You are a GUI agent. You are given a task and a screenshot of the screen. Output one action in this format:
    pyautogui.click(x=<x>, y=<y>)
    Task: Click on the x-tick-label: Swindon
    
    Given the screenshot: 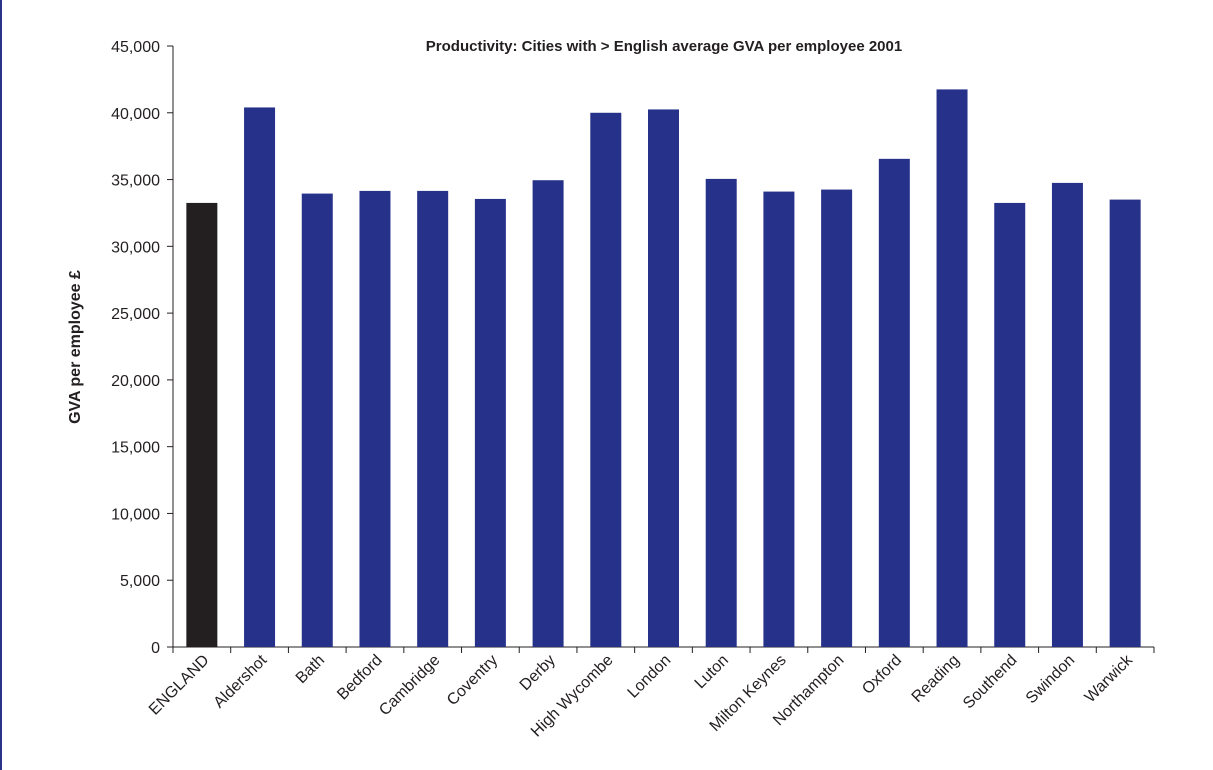 What is the action you would take?
    pyautogui.click(x=1050, y=679)
    